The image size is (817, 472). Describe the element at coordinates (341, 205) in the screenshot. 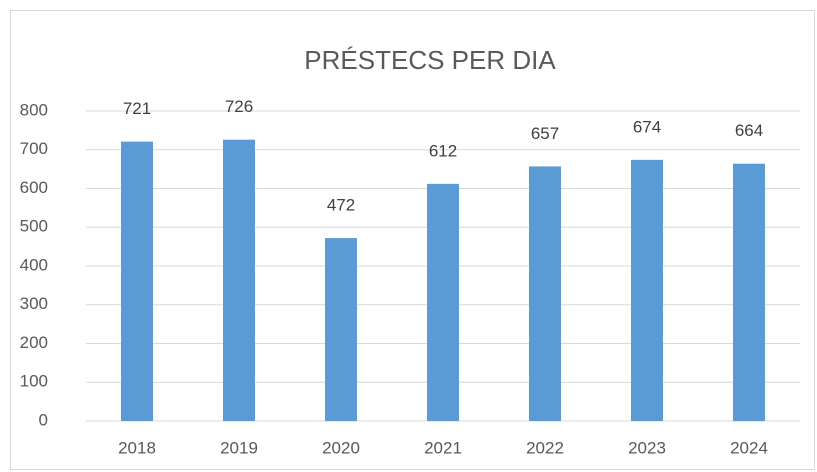

I see `data-label: 472` at that location.